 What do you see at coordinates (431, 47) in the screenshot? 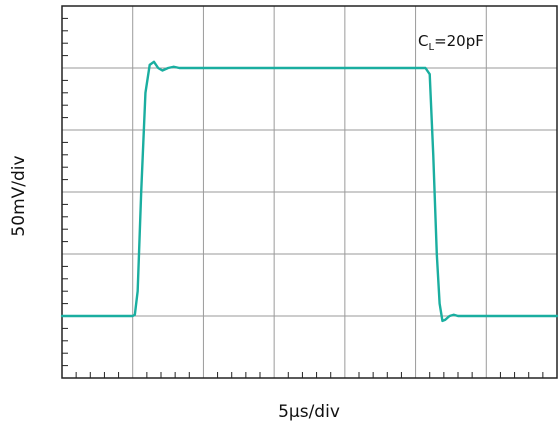
I see `annotation-subscript: L` at bounding box center [431, 47].